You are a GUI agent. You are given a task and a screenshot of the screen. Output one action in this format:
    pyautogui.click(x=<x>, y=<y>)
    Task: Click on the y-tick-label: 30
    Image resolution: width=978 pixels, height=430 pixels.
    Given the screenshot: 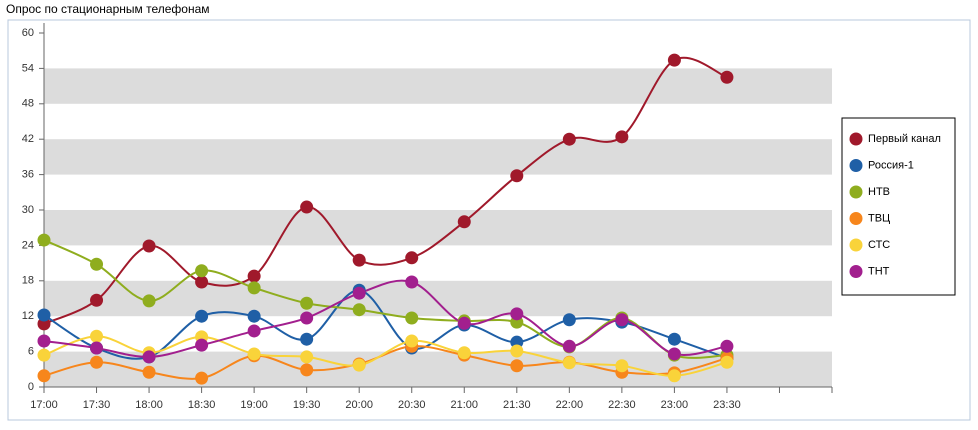 What is the action you would take?
    pyautogui.click(x=28, y=210)
    